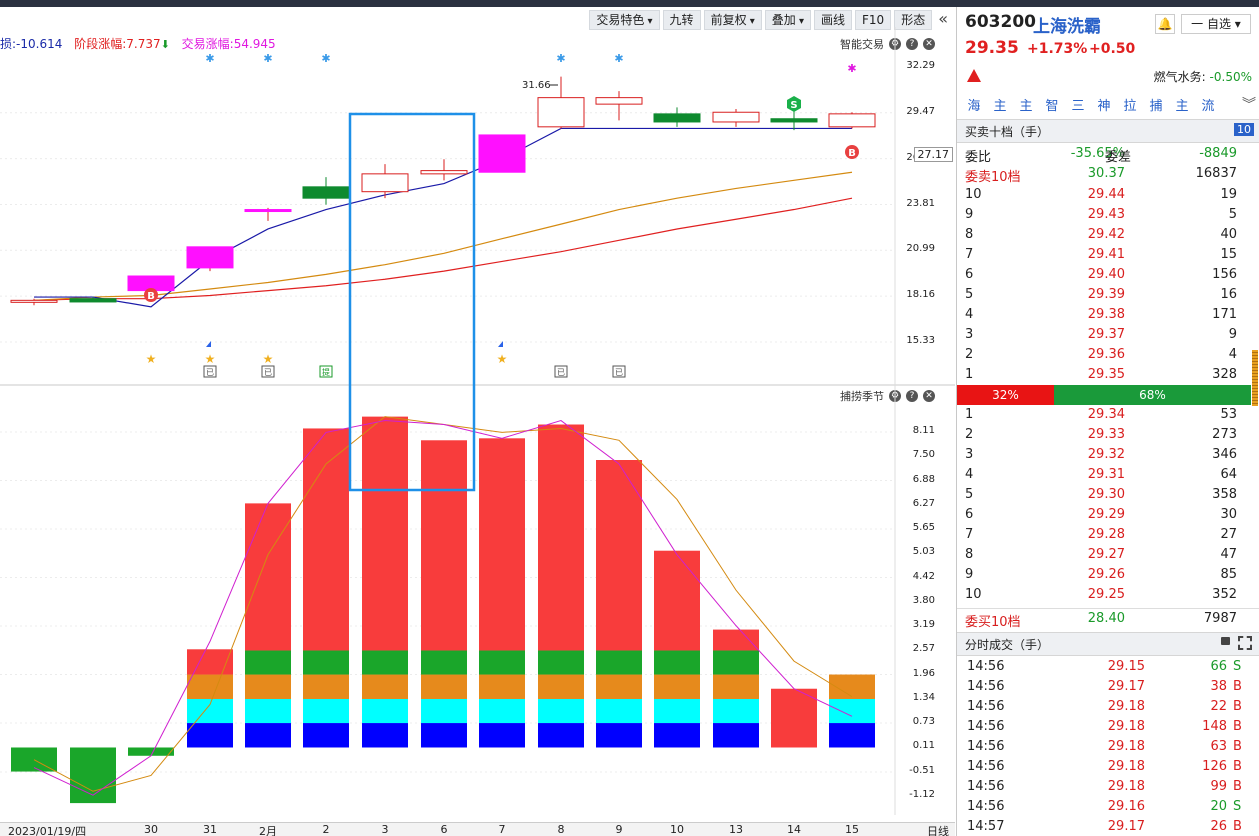 This screenshot has width=1259, height=836. I want to click on toolbar-button-0: 交易特色, so click(624, 20).